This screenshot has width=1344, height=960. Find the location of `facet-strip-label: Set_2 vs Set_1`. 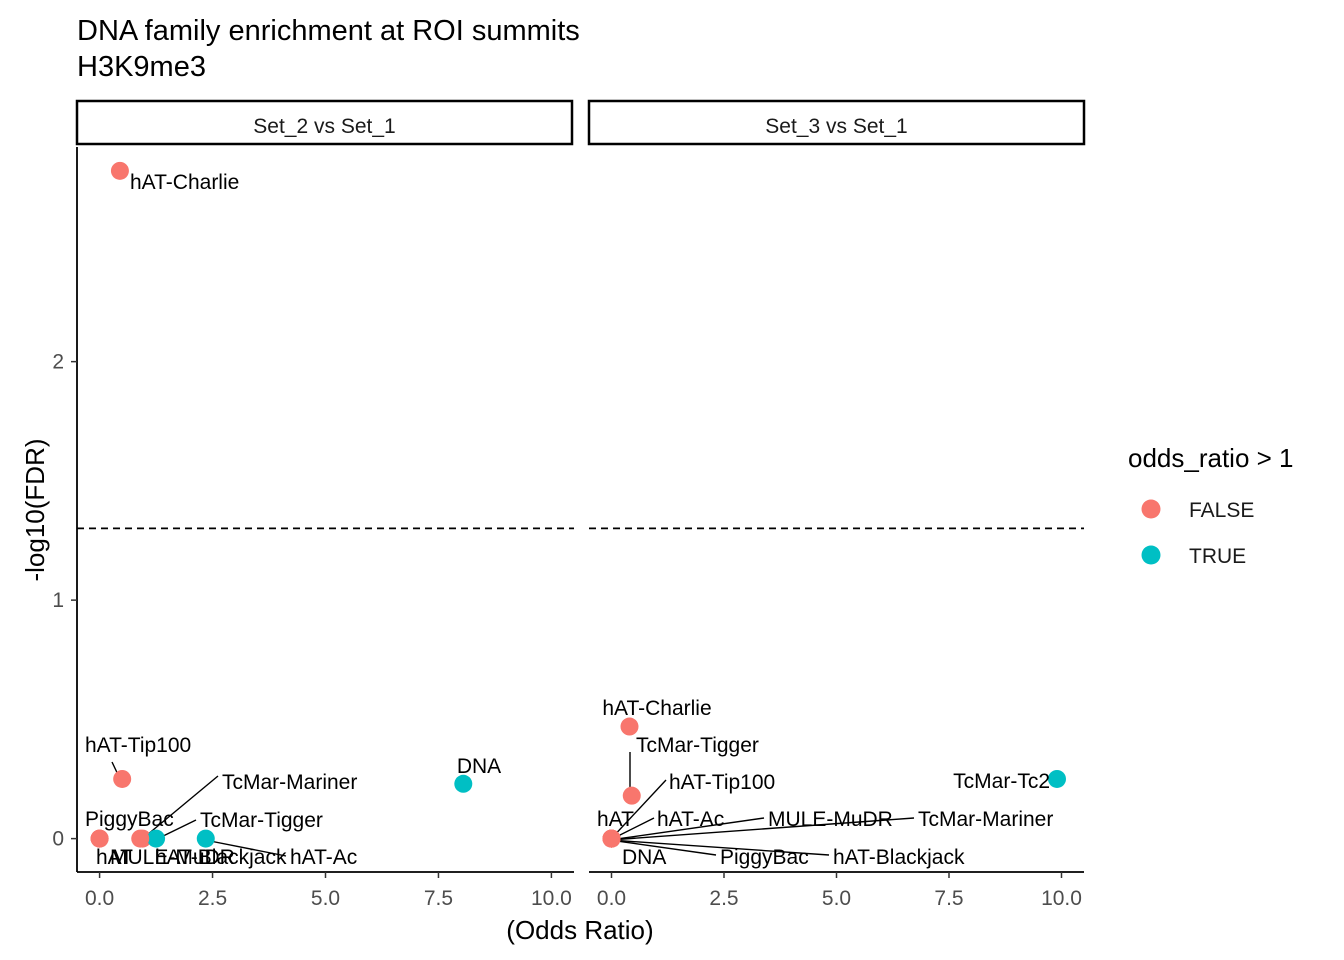

facet-strip-label: Set_2 vs Set_1 is located at coordinates (324, 126).